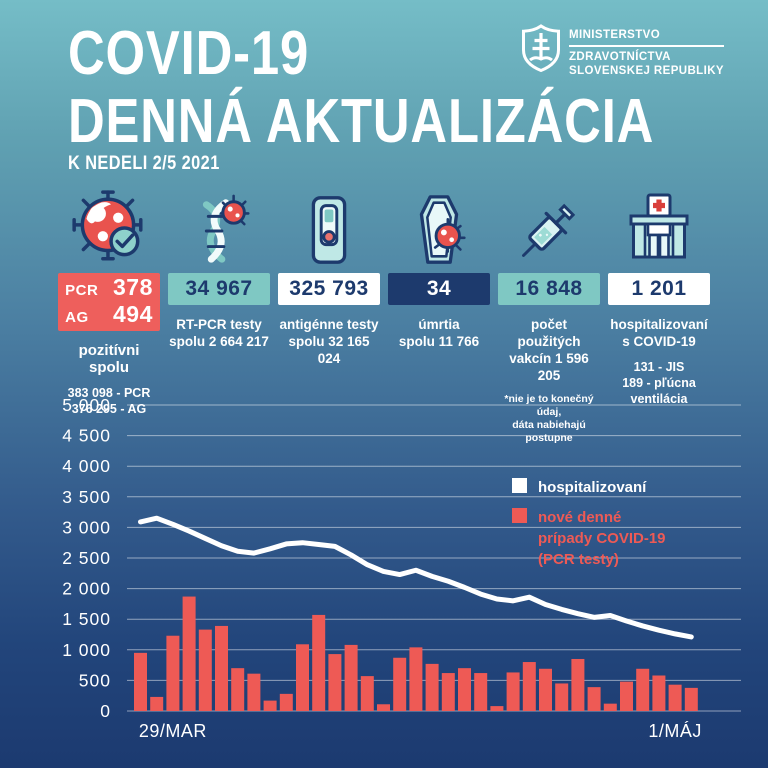 The image size is (768, 768). Describe the element at coordinates (549, 438) in the screenshot. I see `vaccines-note-3: postupne` at that location.